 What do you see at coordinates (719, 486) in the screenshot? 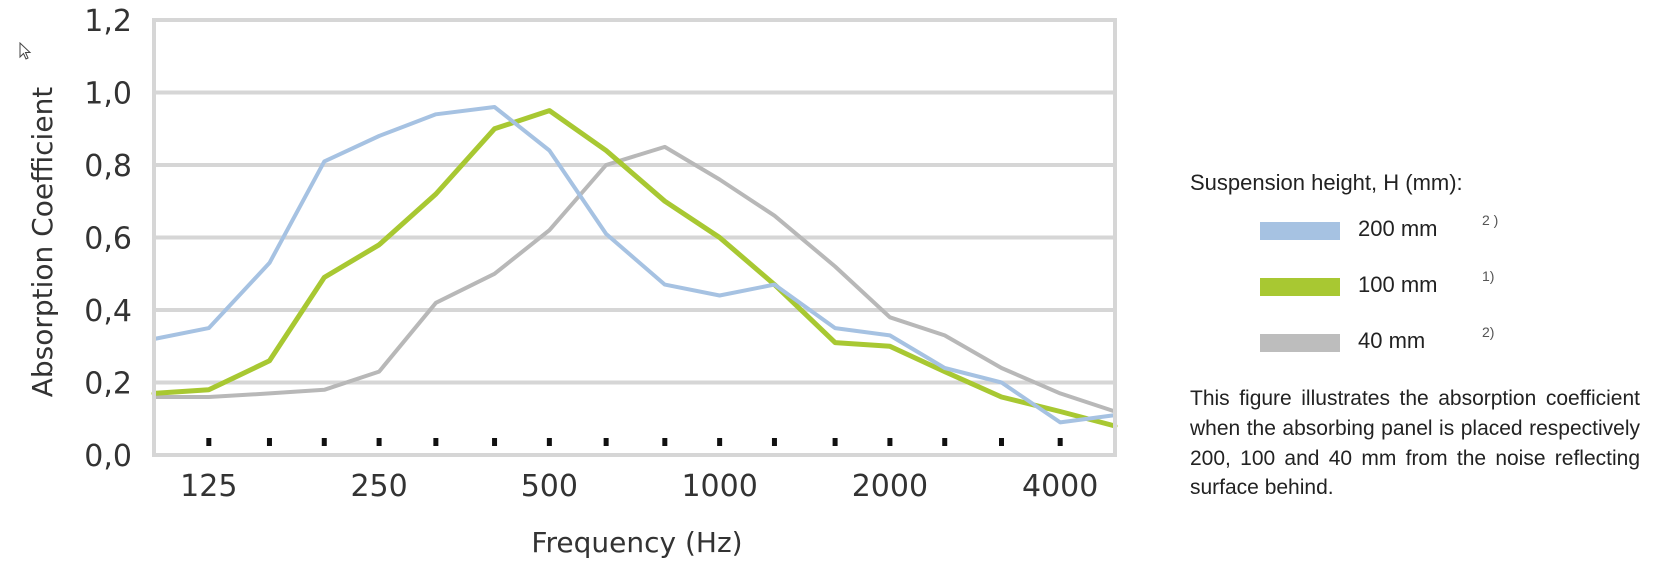
I see `x-tick-label: 1000` at bounding box center [719, 486].